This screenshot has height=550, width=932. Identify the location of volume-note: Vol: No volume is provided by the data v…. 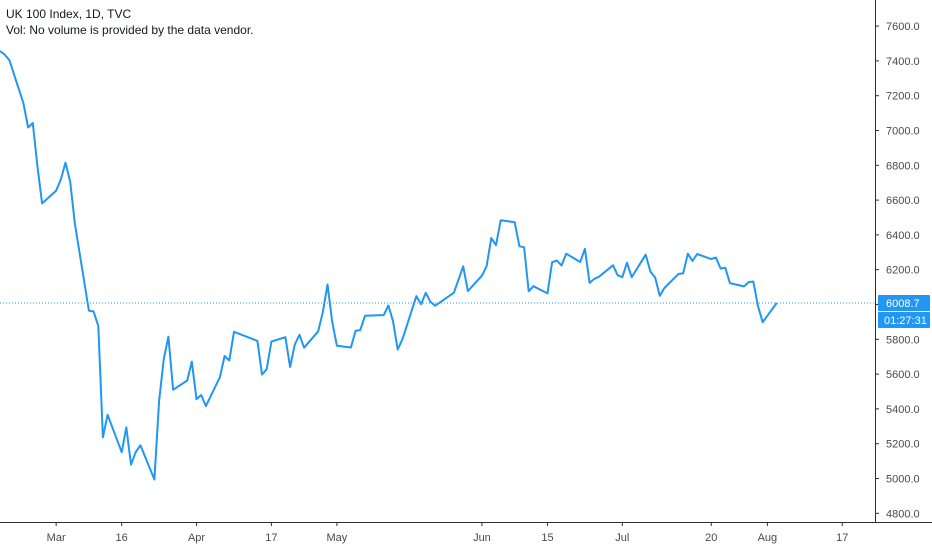
(130, 30).